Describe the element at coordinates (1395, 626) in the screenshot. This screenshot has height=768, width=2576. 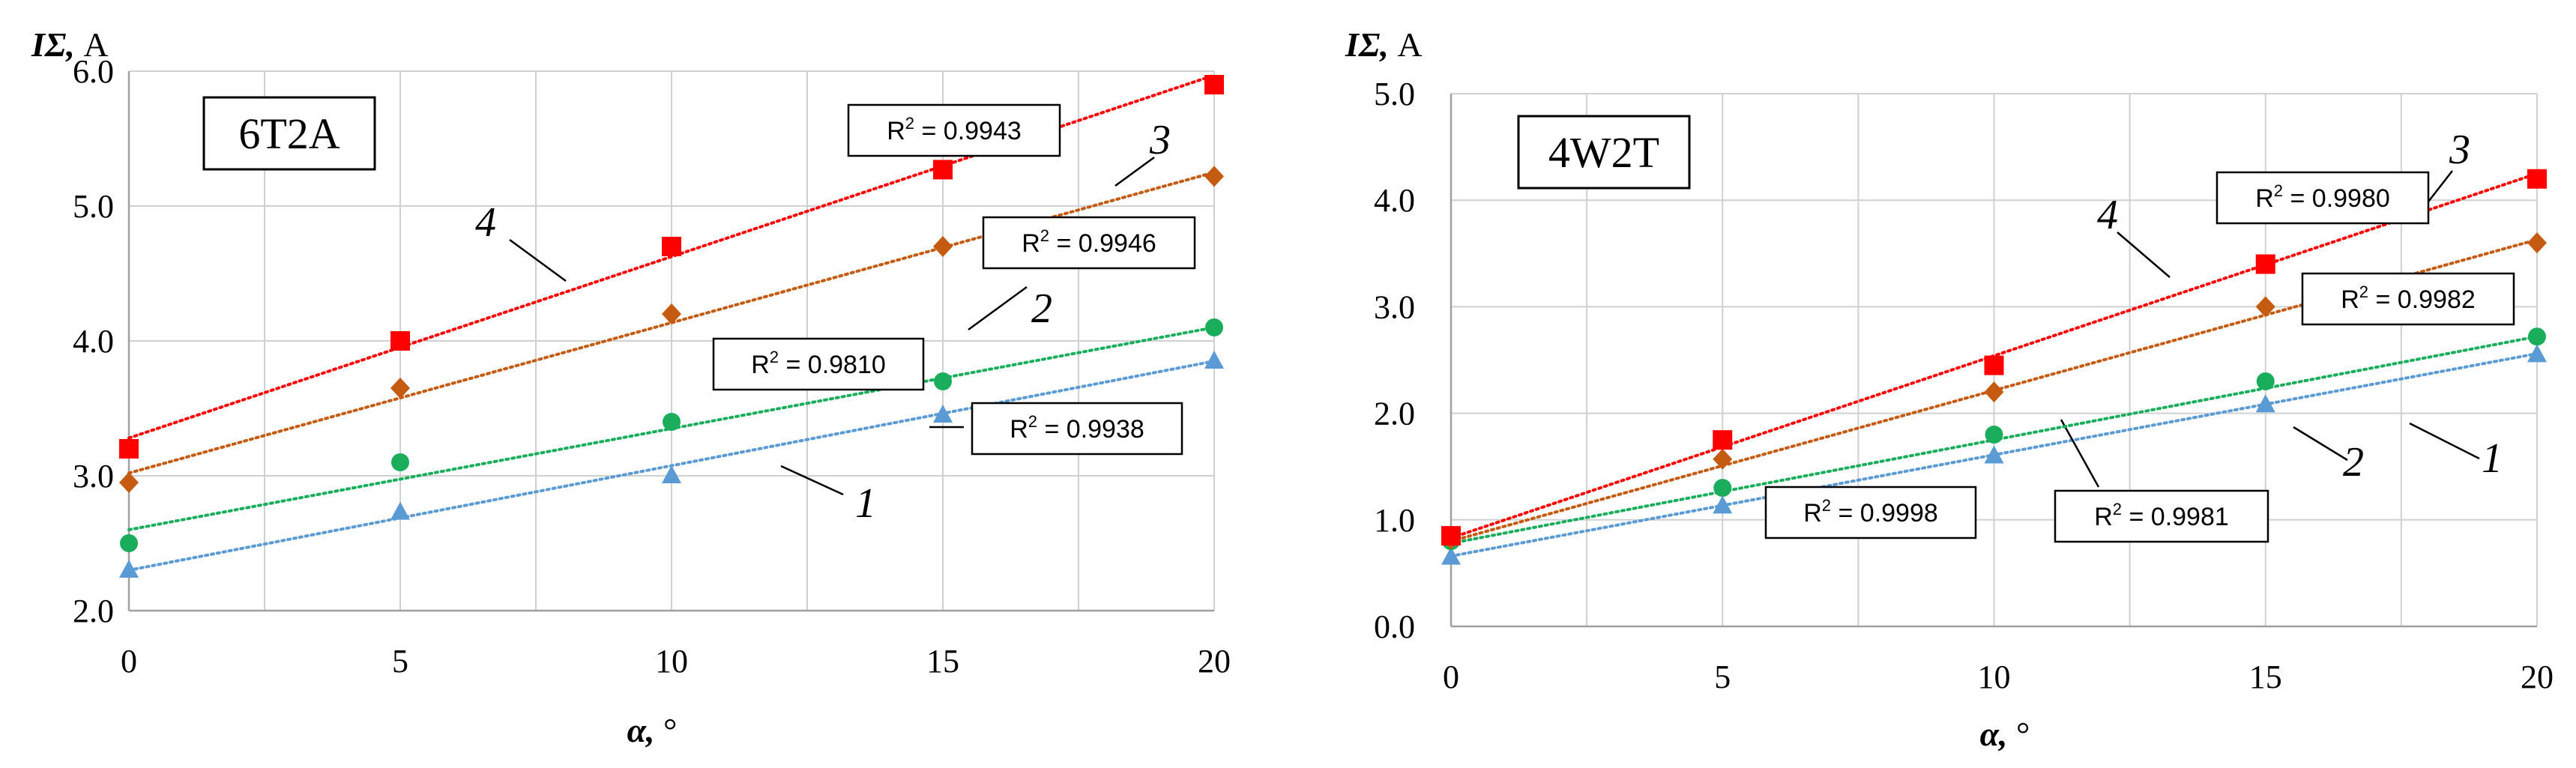
I see `y-tick-label: 0.0` at that location.